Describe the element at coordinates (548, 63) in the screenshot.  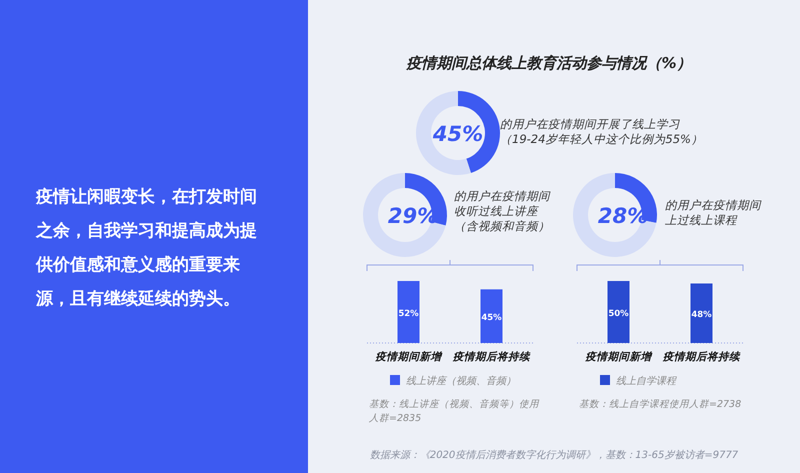
I see `text: 疫情期间总体线上教育活动参与情况（%）` at that location.